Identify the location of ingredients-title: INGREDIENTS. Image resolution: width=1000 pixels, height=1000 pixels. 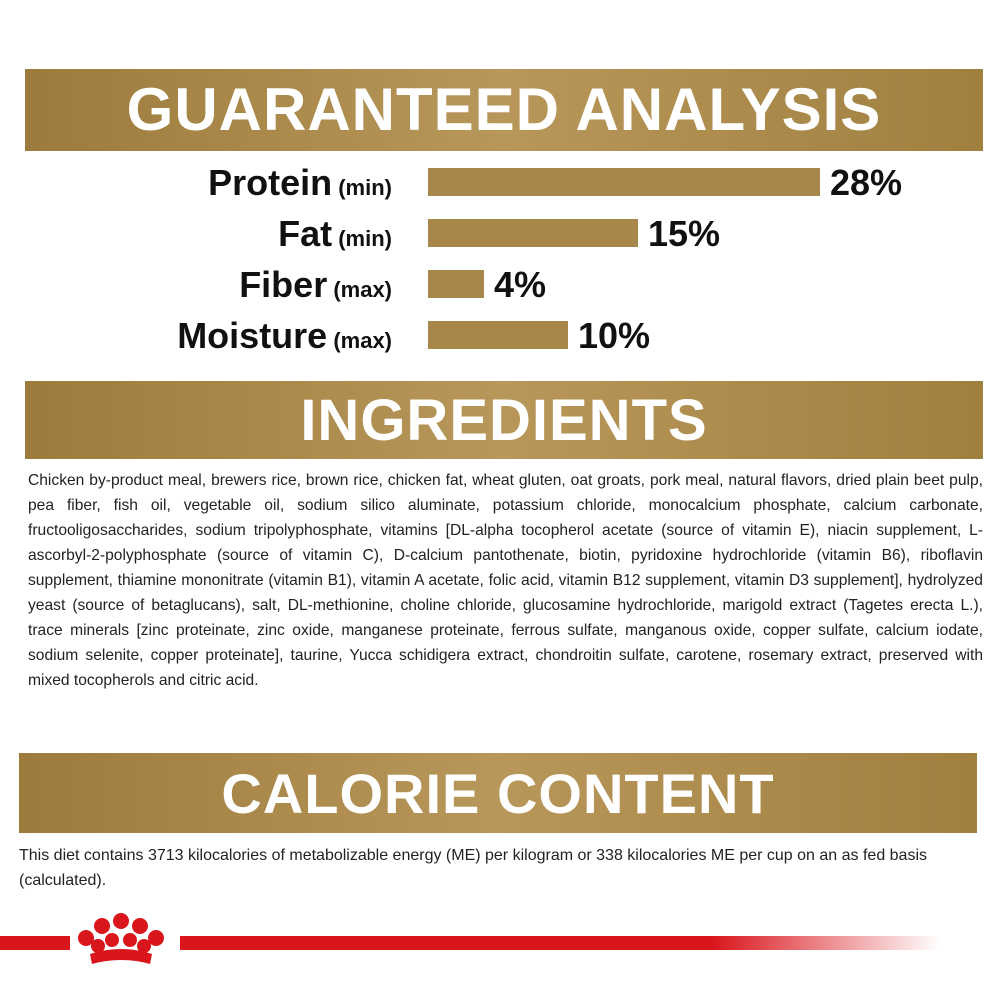
(504, 420).